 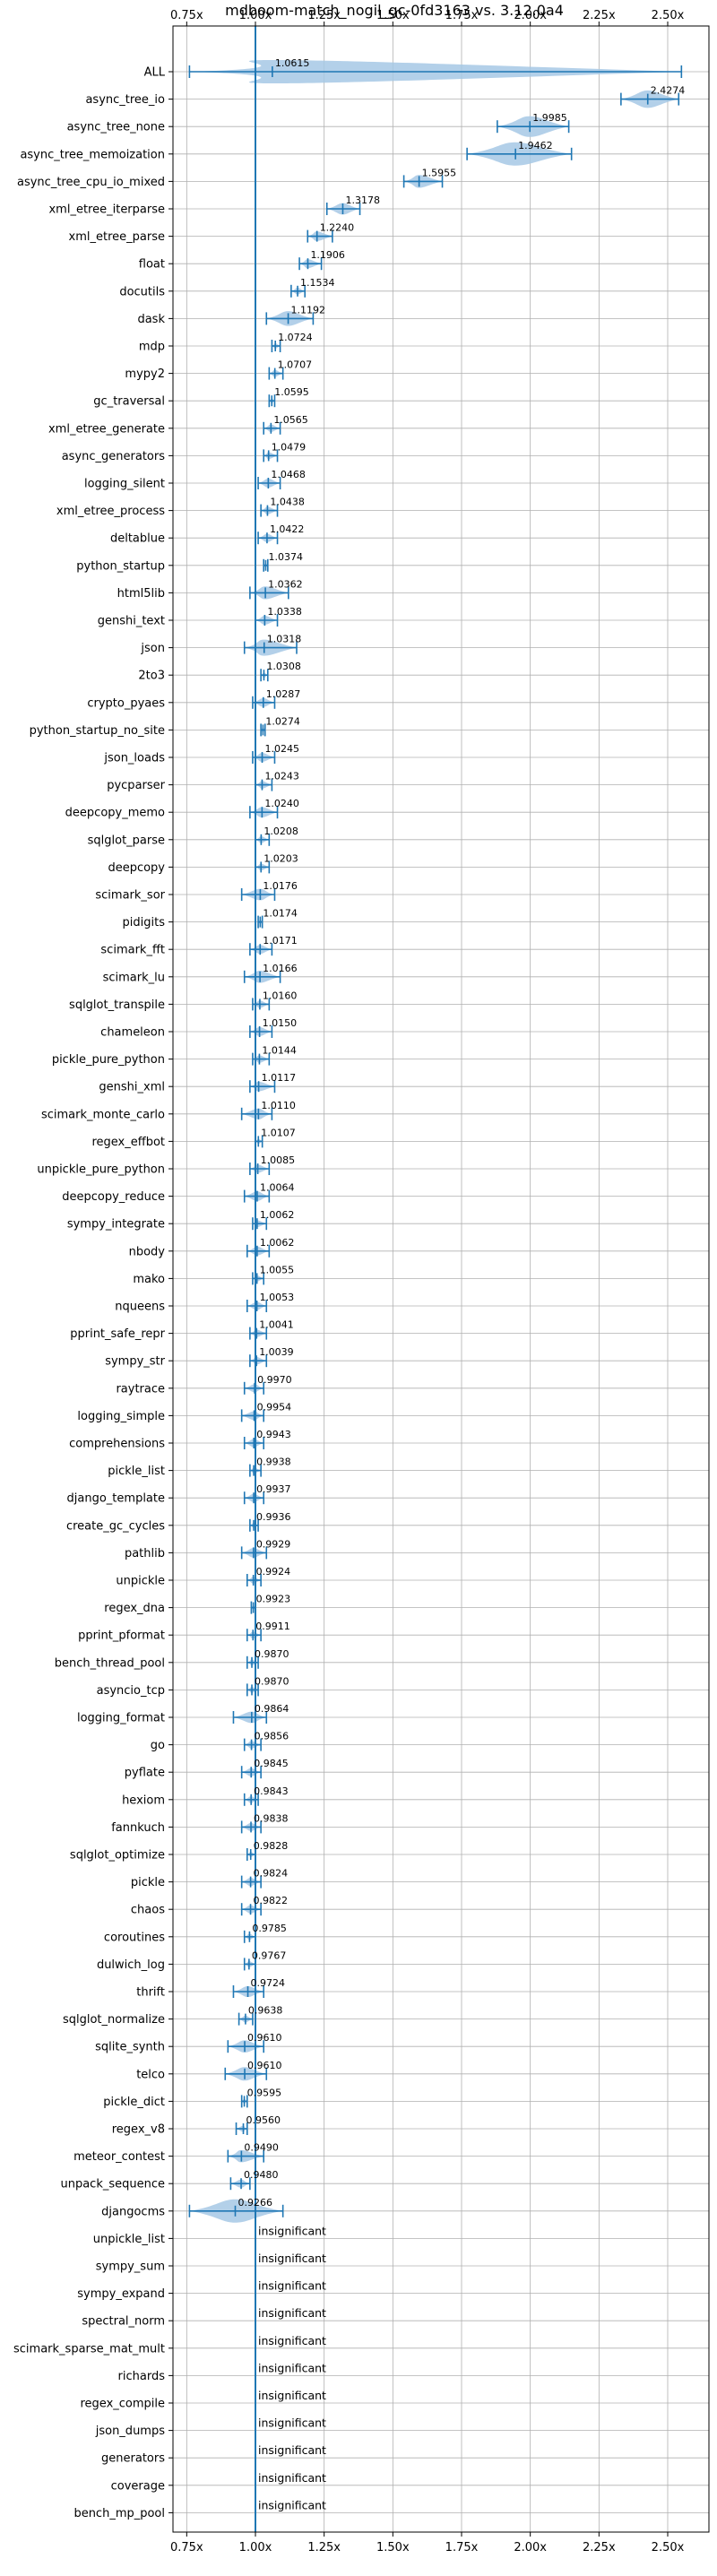 What do you see at coordinates (292, 2258) in the screenshot?
I see `insignificant-label-sympy-sum: insignificant` at bounding box center [292, 2258].